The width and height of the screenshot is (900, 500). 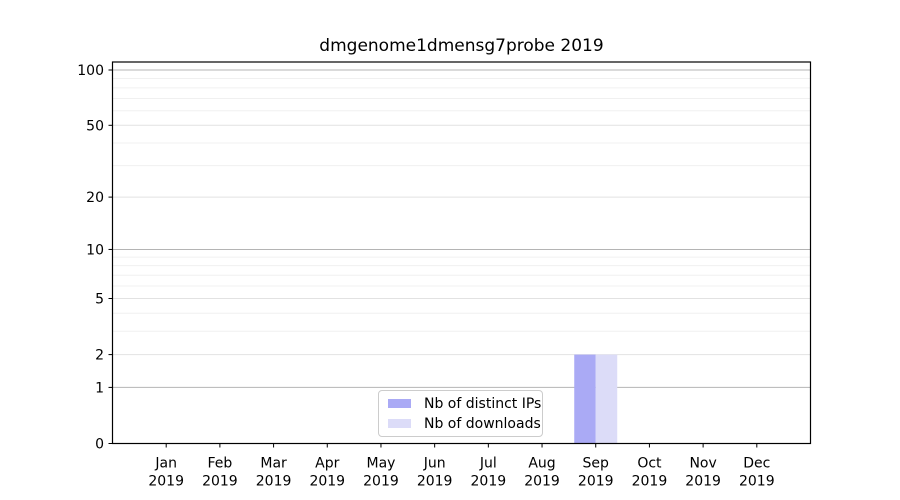 What do you see at coordinates (460, 413) in the screenshot?
I see `legend: Nb of distinct IPs Nb of downloads` at bounding box center [460, 413].